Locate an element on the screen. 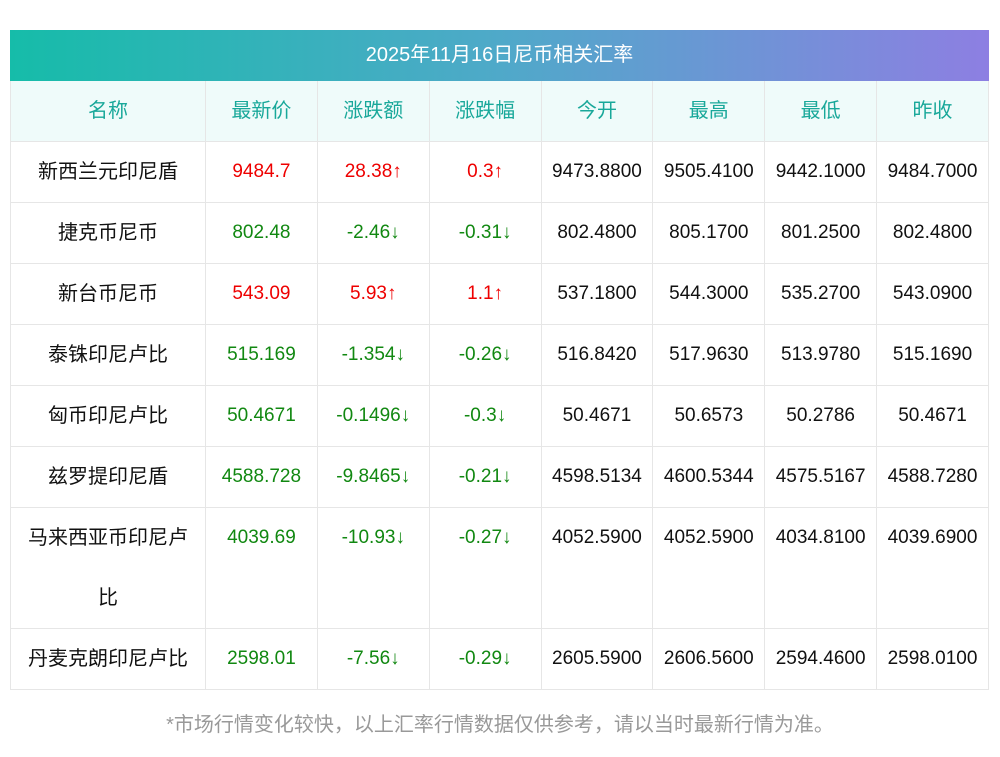 This screenshot has width=1000, height=757. rate-cell: -0.29↓ is located at coordinates (485, 659).